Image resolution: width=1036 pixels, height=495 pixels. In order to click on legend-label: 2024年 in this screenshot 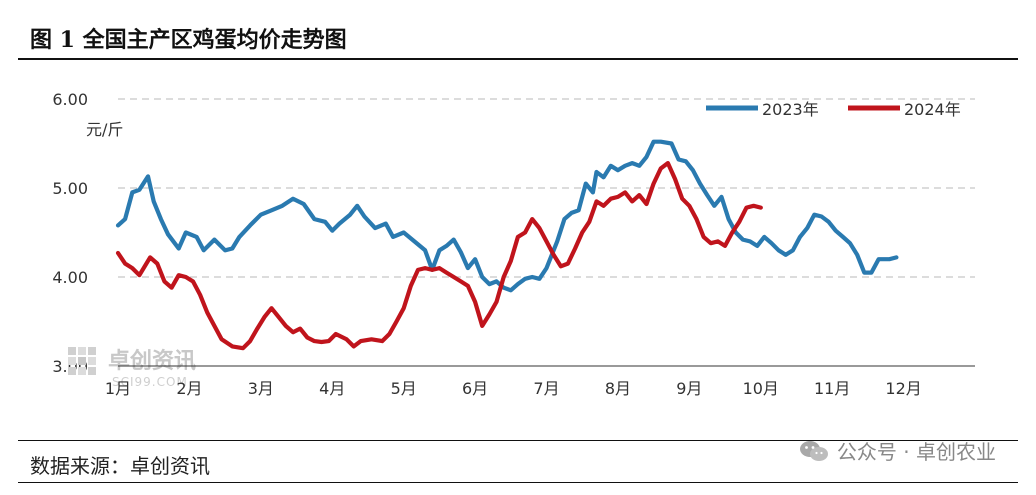, I will do `click(932, 109)`.